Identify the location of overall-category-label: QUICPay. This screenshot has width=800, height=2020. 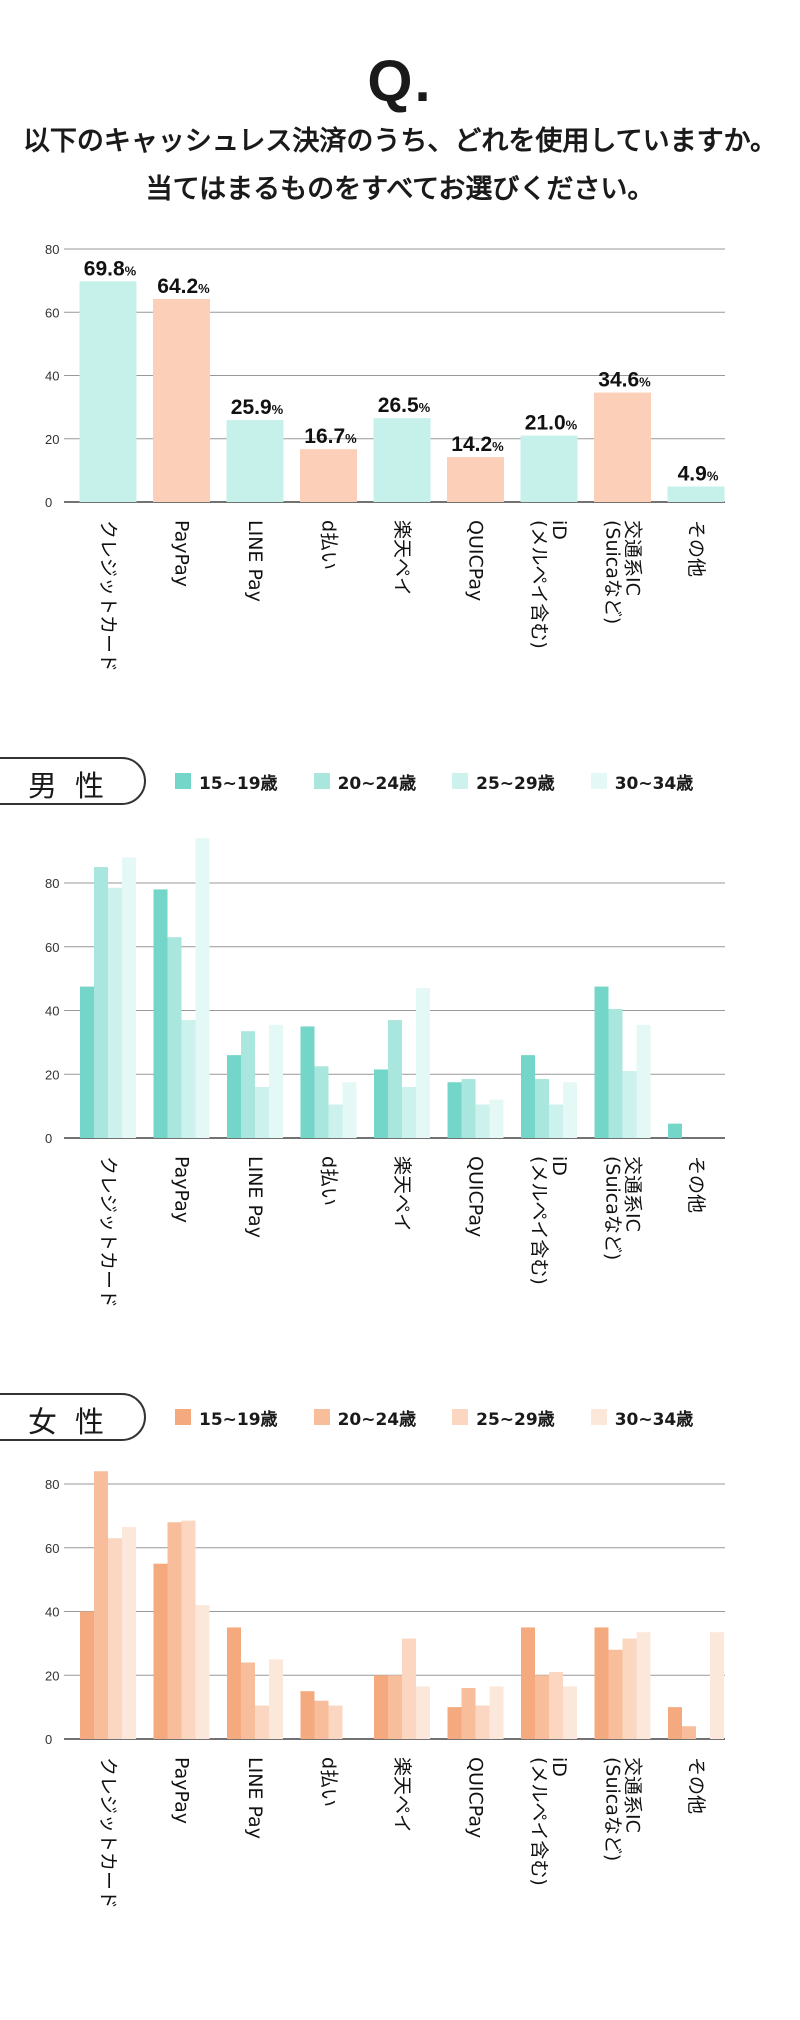
(476, 560).